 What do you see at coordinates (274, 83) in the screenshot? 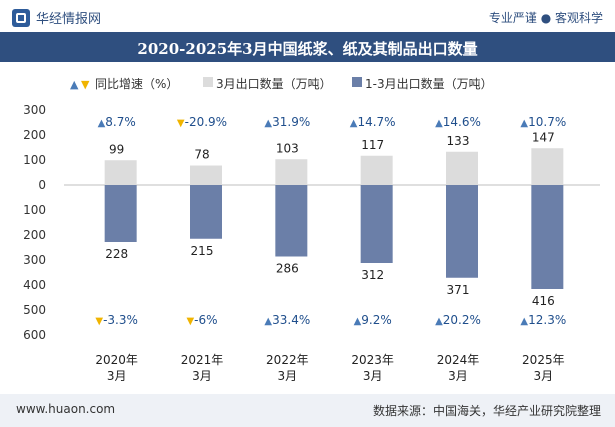
I see `legend-march-label: 3月出口数量（万吨）` at bounding box center [274, 83].